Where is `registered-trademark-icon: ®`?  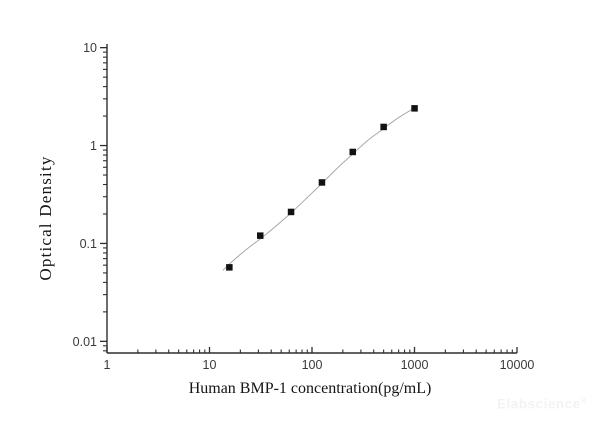 registered-trademark-icon: ® is located at coordinates (583, 400).